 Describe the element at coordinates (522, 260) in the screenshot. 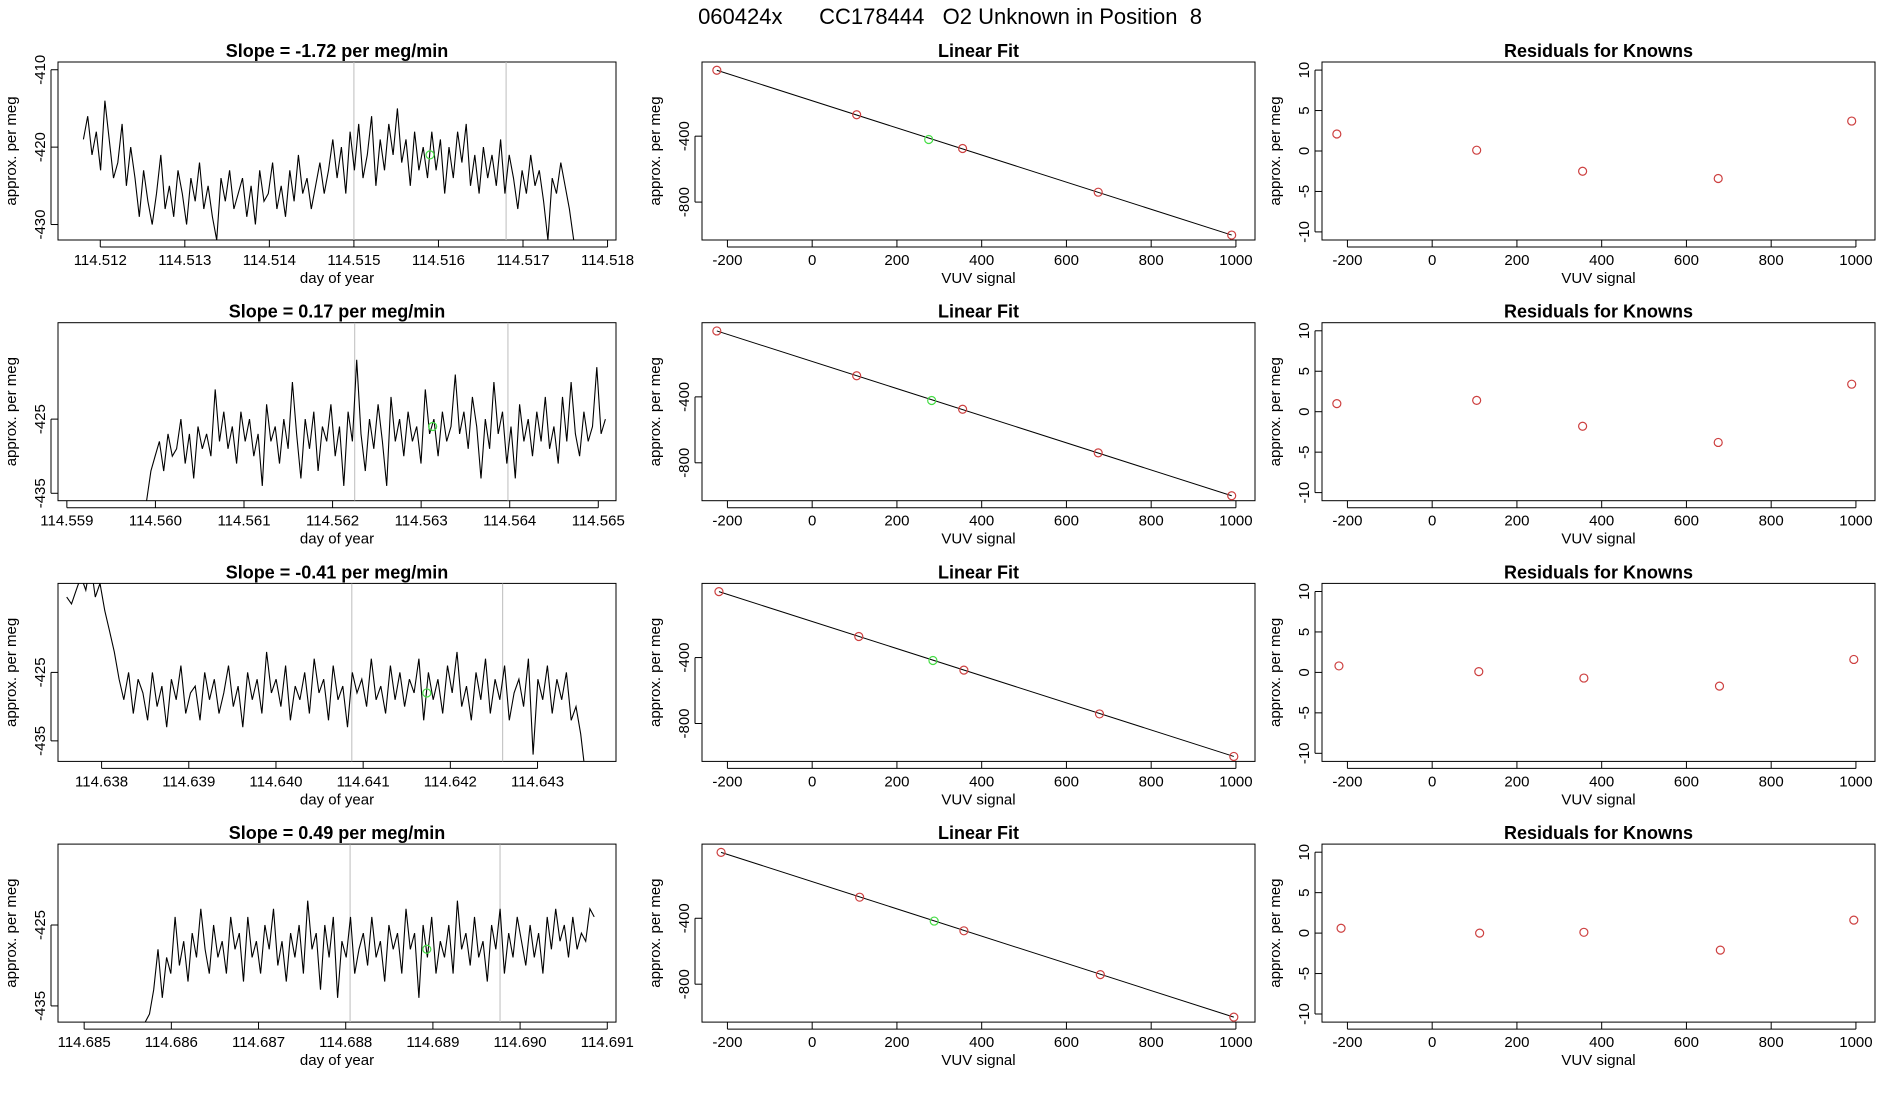

I see `x-tick-label: 114.517` at that location.